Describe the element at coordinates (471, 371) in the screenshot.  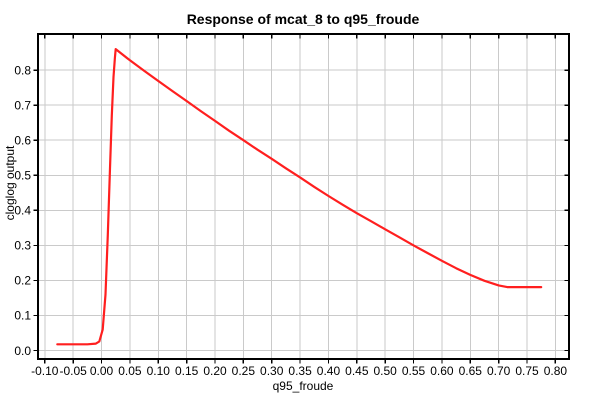
I see `x-tick-label: 0.65` at that location.